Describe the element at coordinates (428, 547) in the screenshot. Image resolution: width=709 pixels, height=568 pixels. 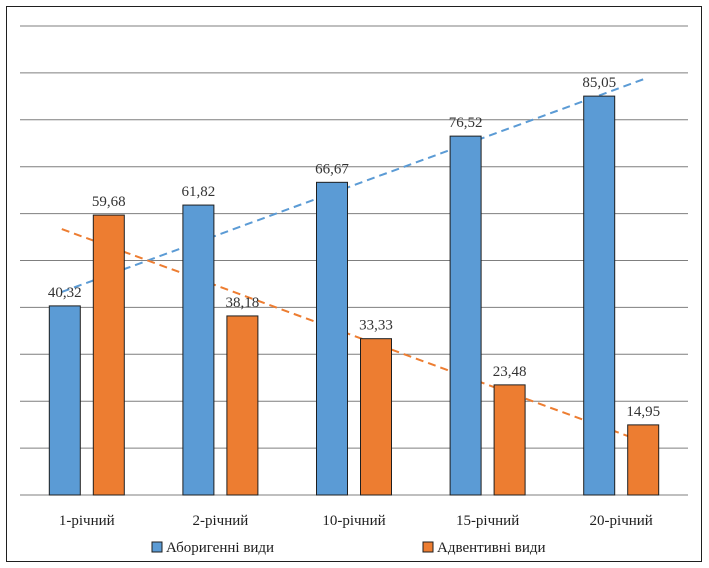
I see `legend-swatch-adventive` at that location.